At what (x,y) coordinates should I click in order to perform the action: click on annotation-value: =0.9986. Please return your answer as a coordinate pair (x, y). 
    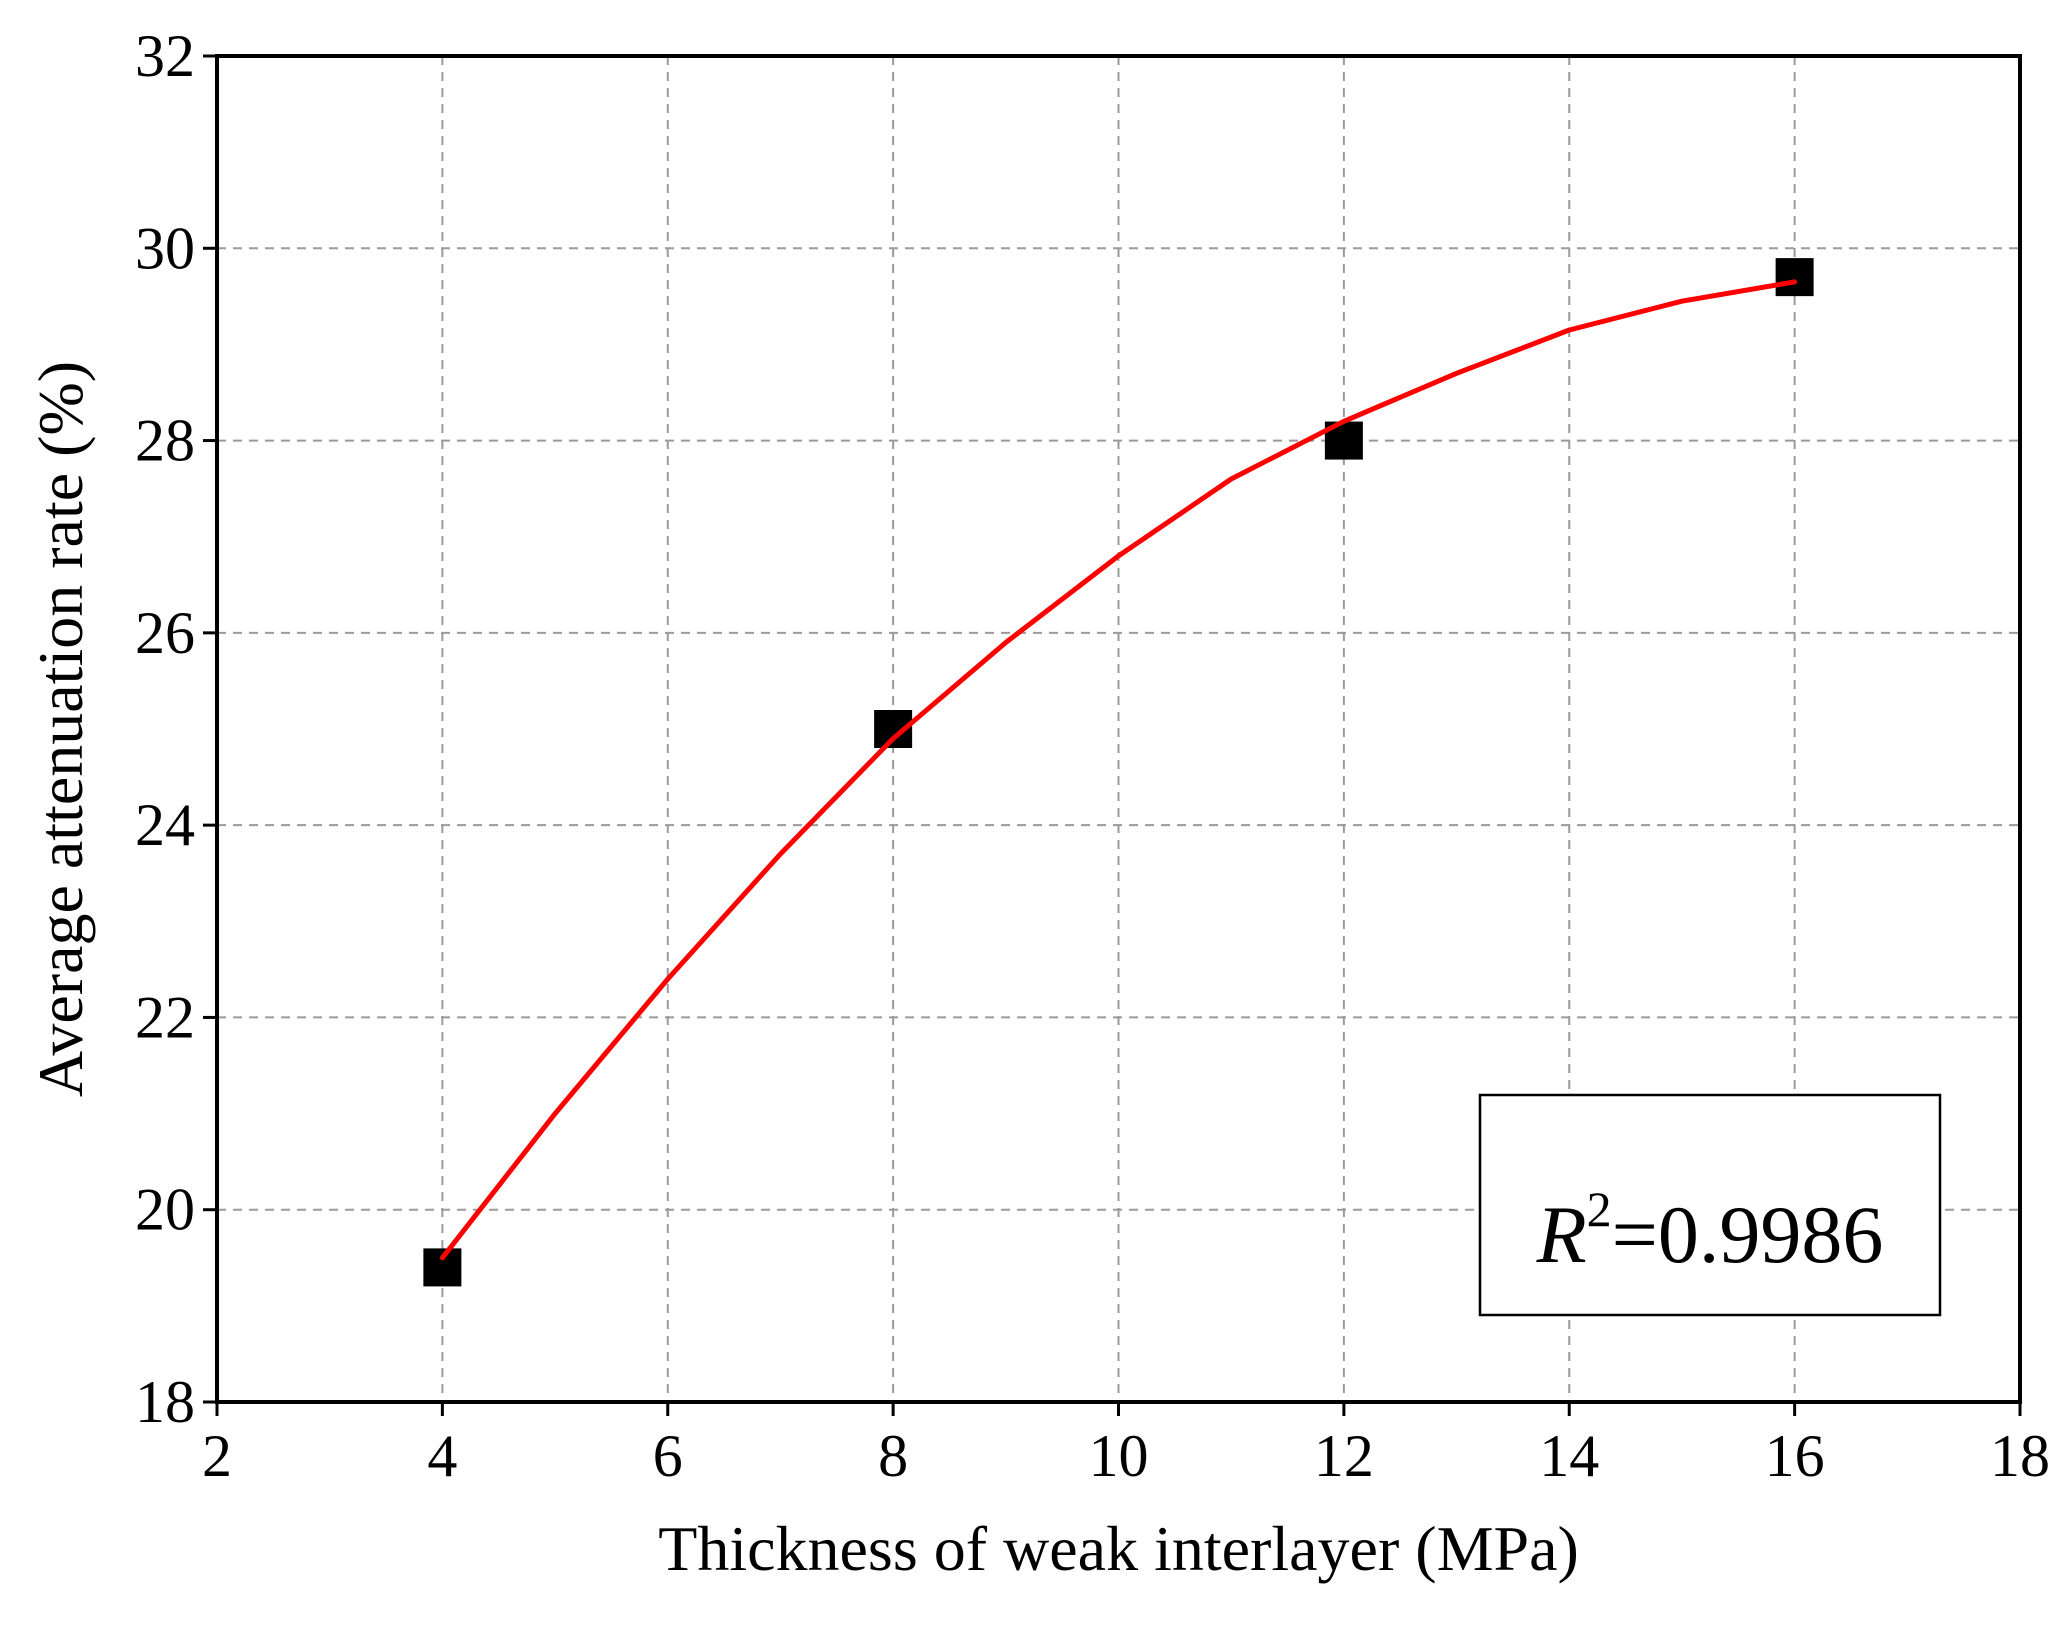
    Looking at the image, I should click on (1748, 1234).